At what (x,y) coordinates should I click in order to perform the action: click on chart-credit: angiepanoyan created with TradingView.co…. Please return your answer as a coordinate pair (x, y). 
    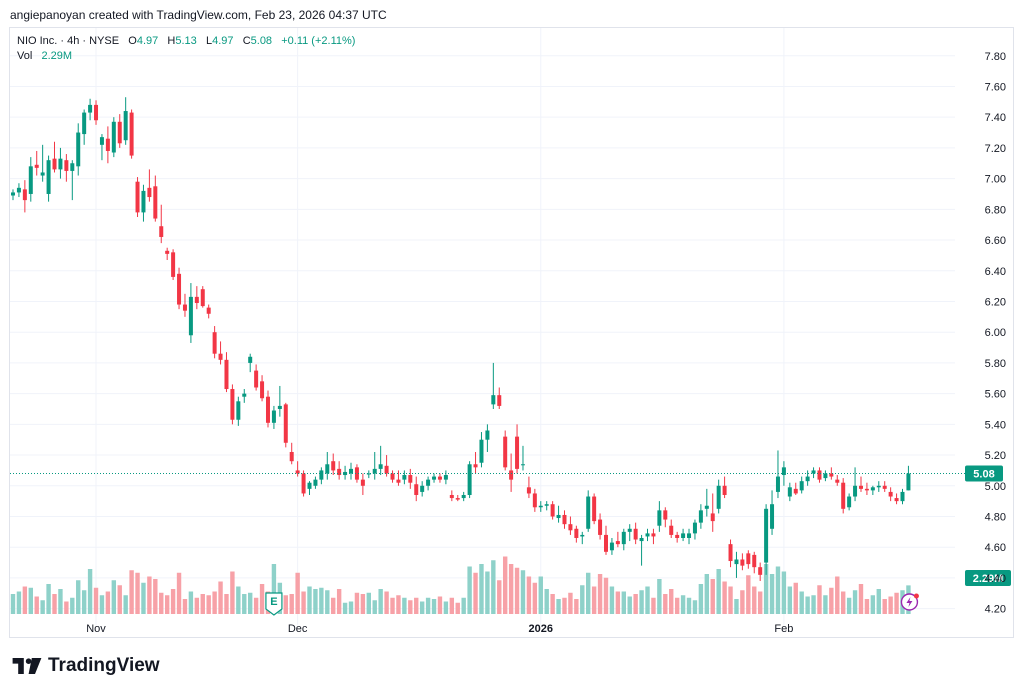
    Looking at the image, I should click on (198, 15).